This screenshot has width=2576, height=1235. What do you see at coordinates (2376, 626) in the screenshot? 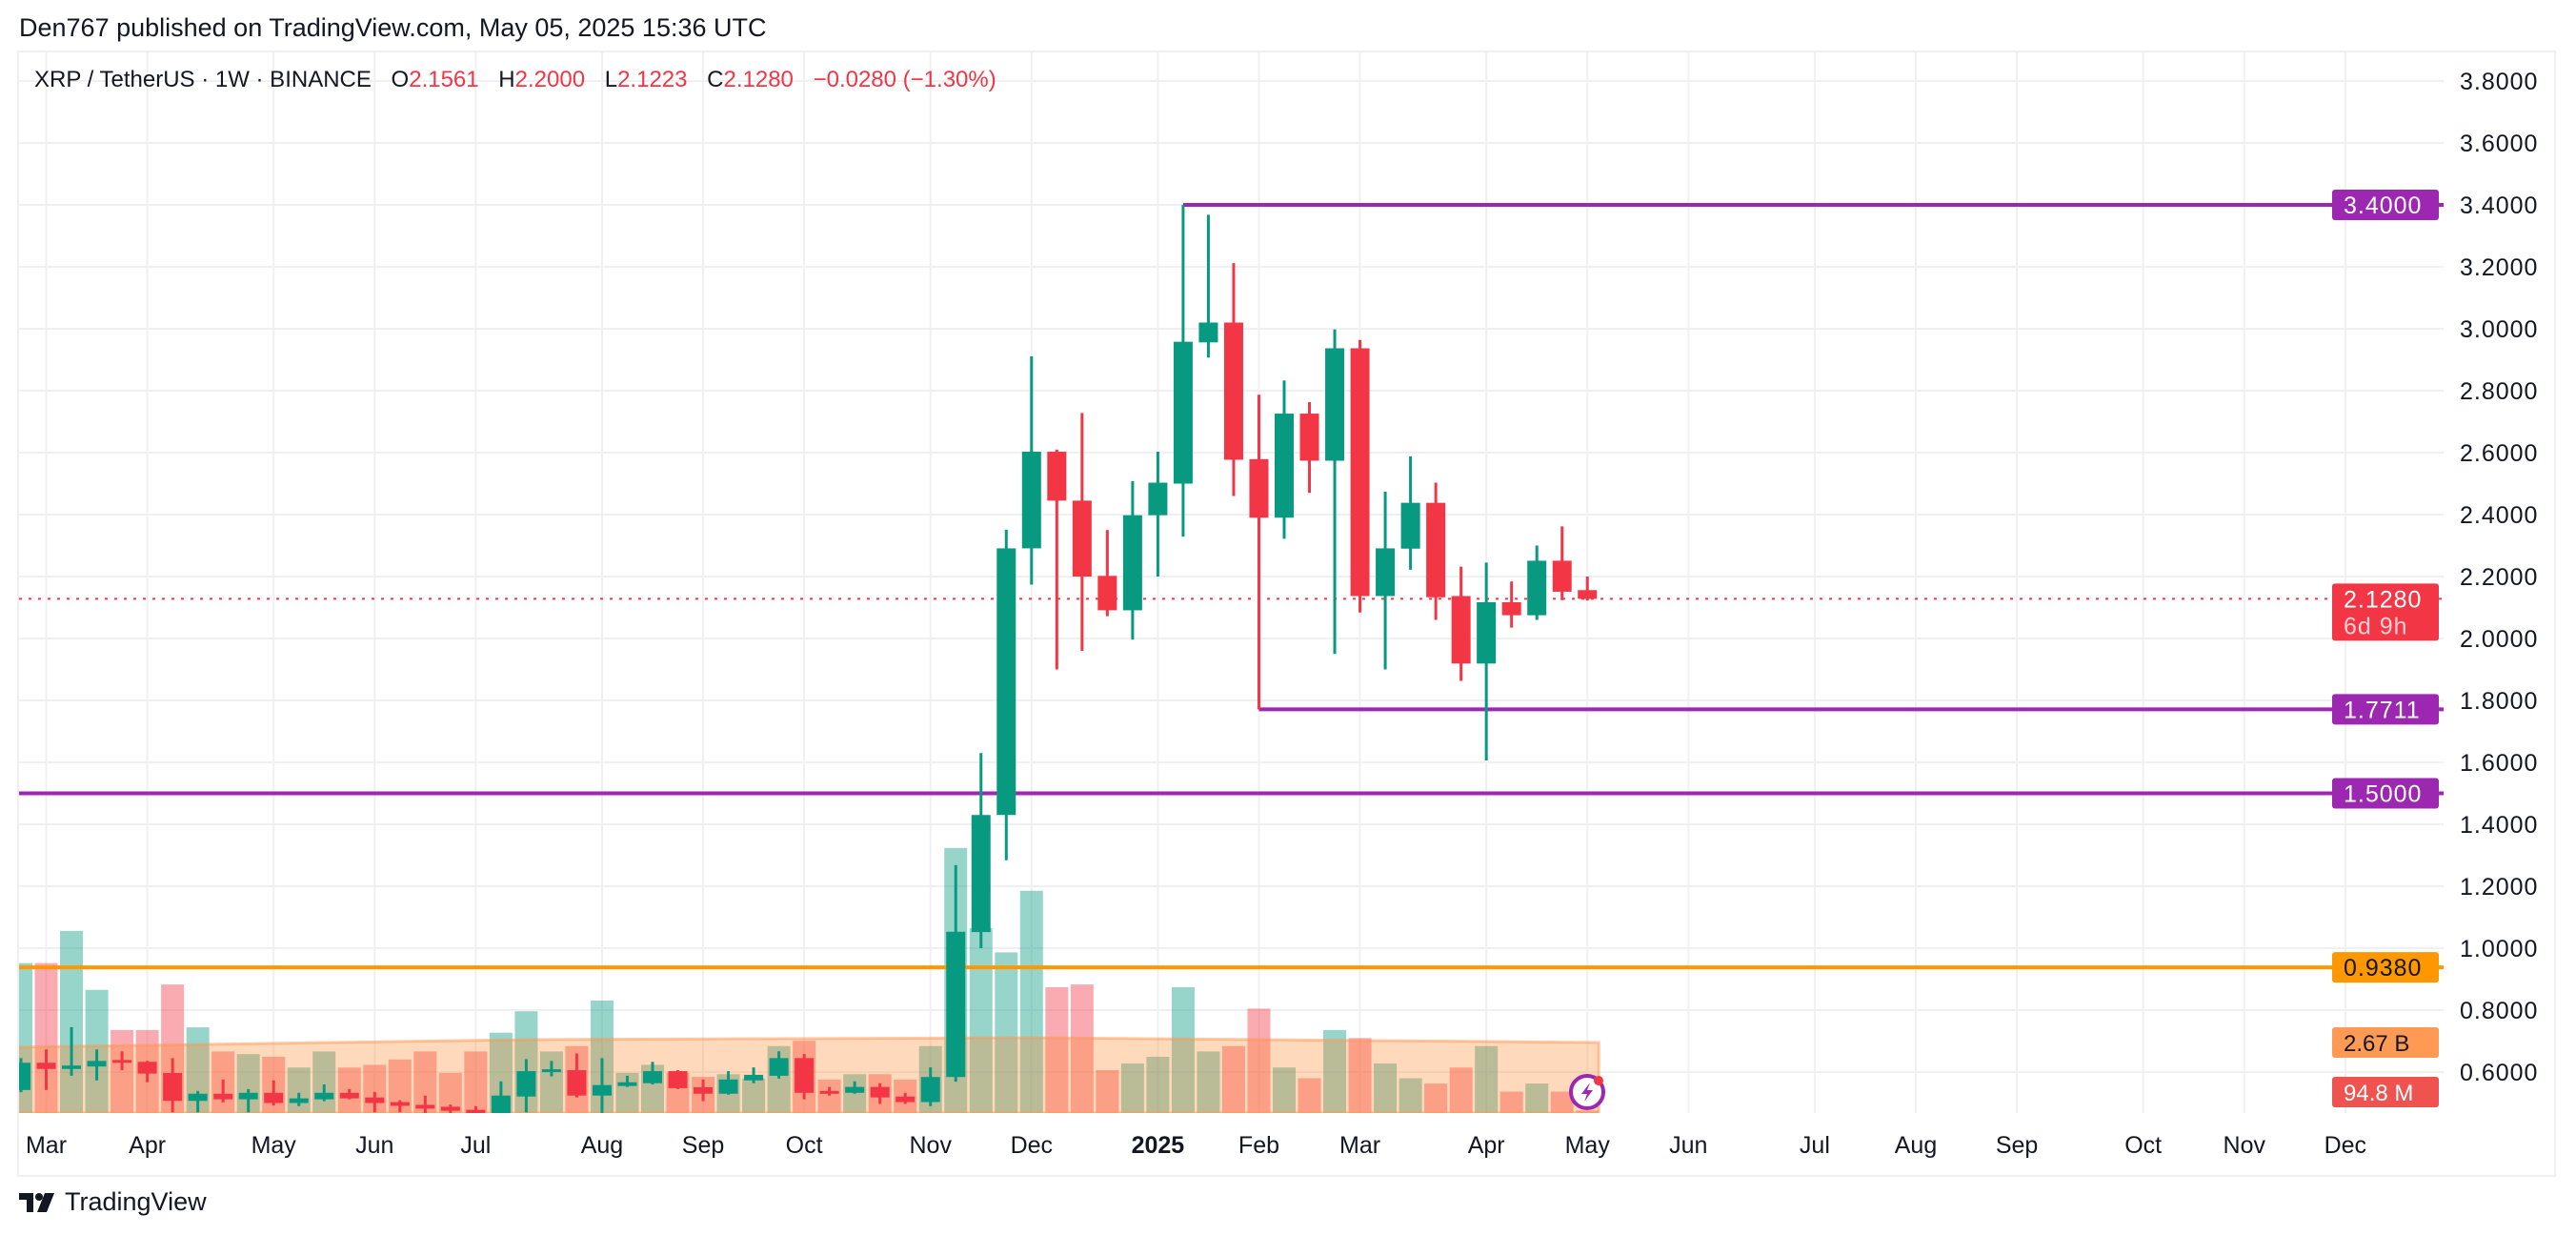
I see `countdown-text: 6d 9h` at bounding box center [2376, 626].